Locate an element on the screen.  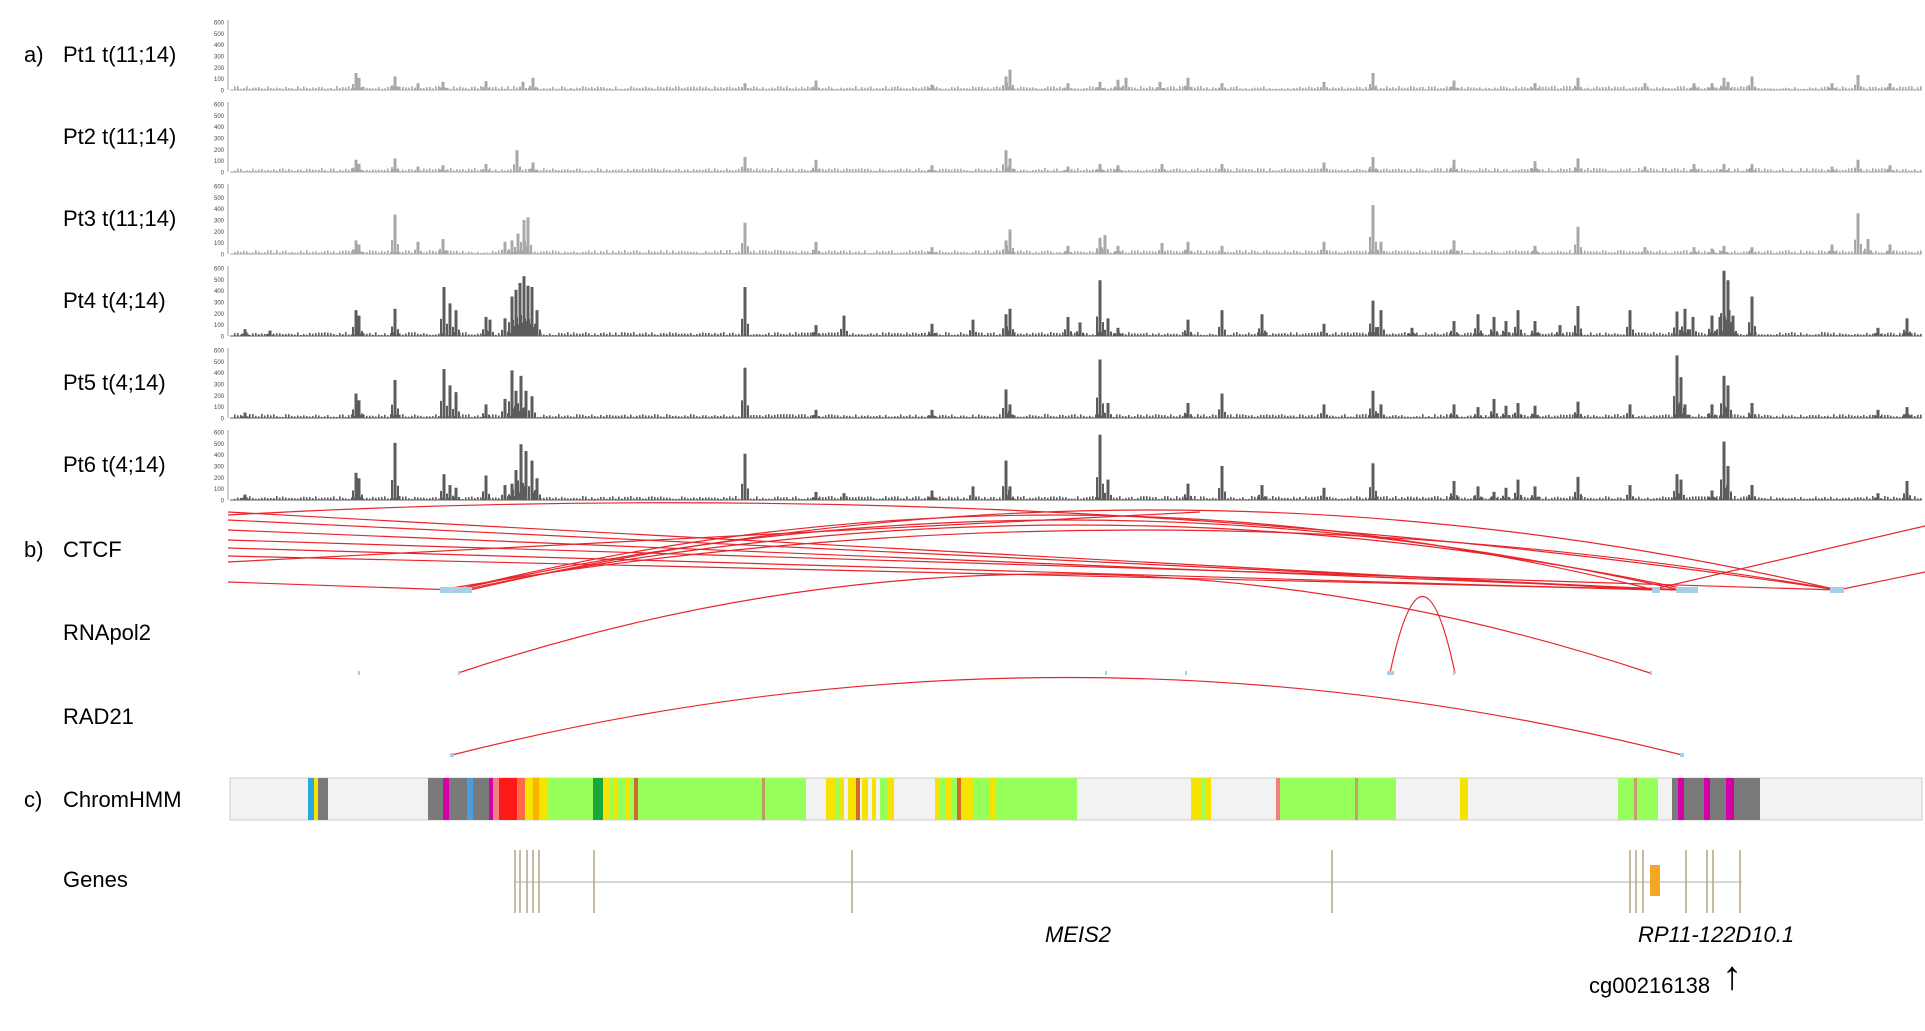
track-tick-label: 200 is located at coordinates (219, 315).